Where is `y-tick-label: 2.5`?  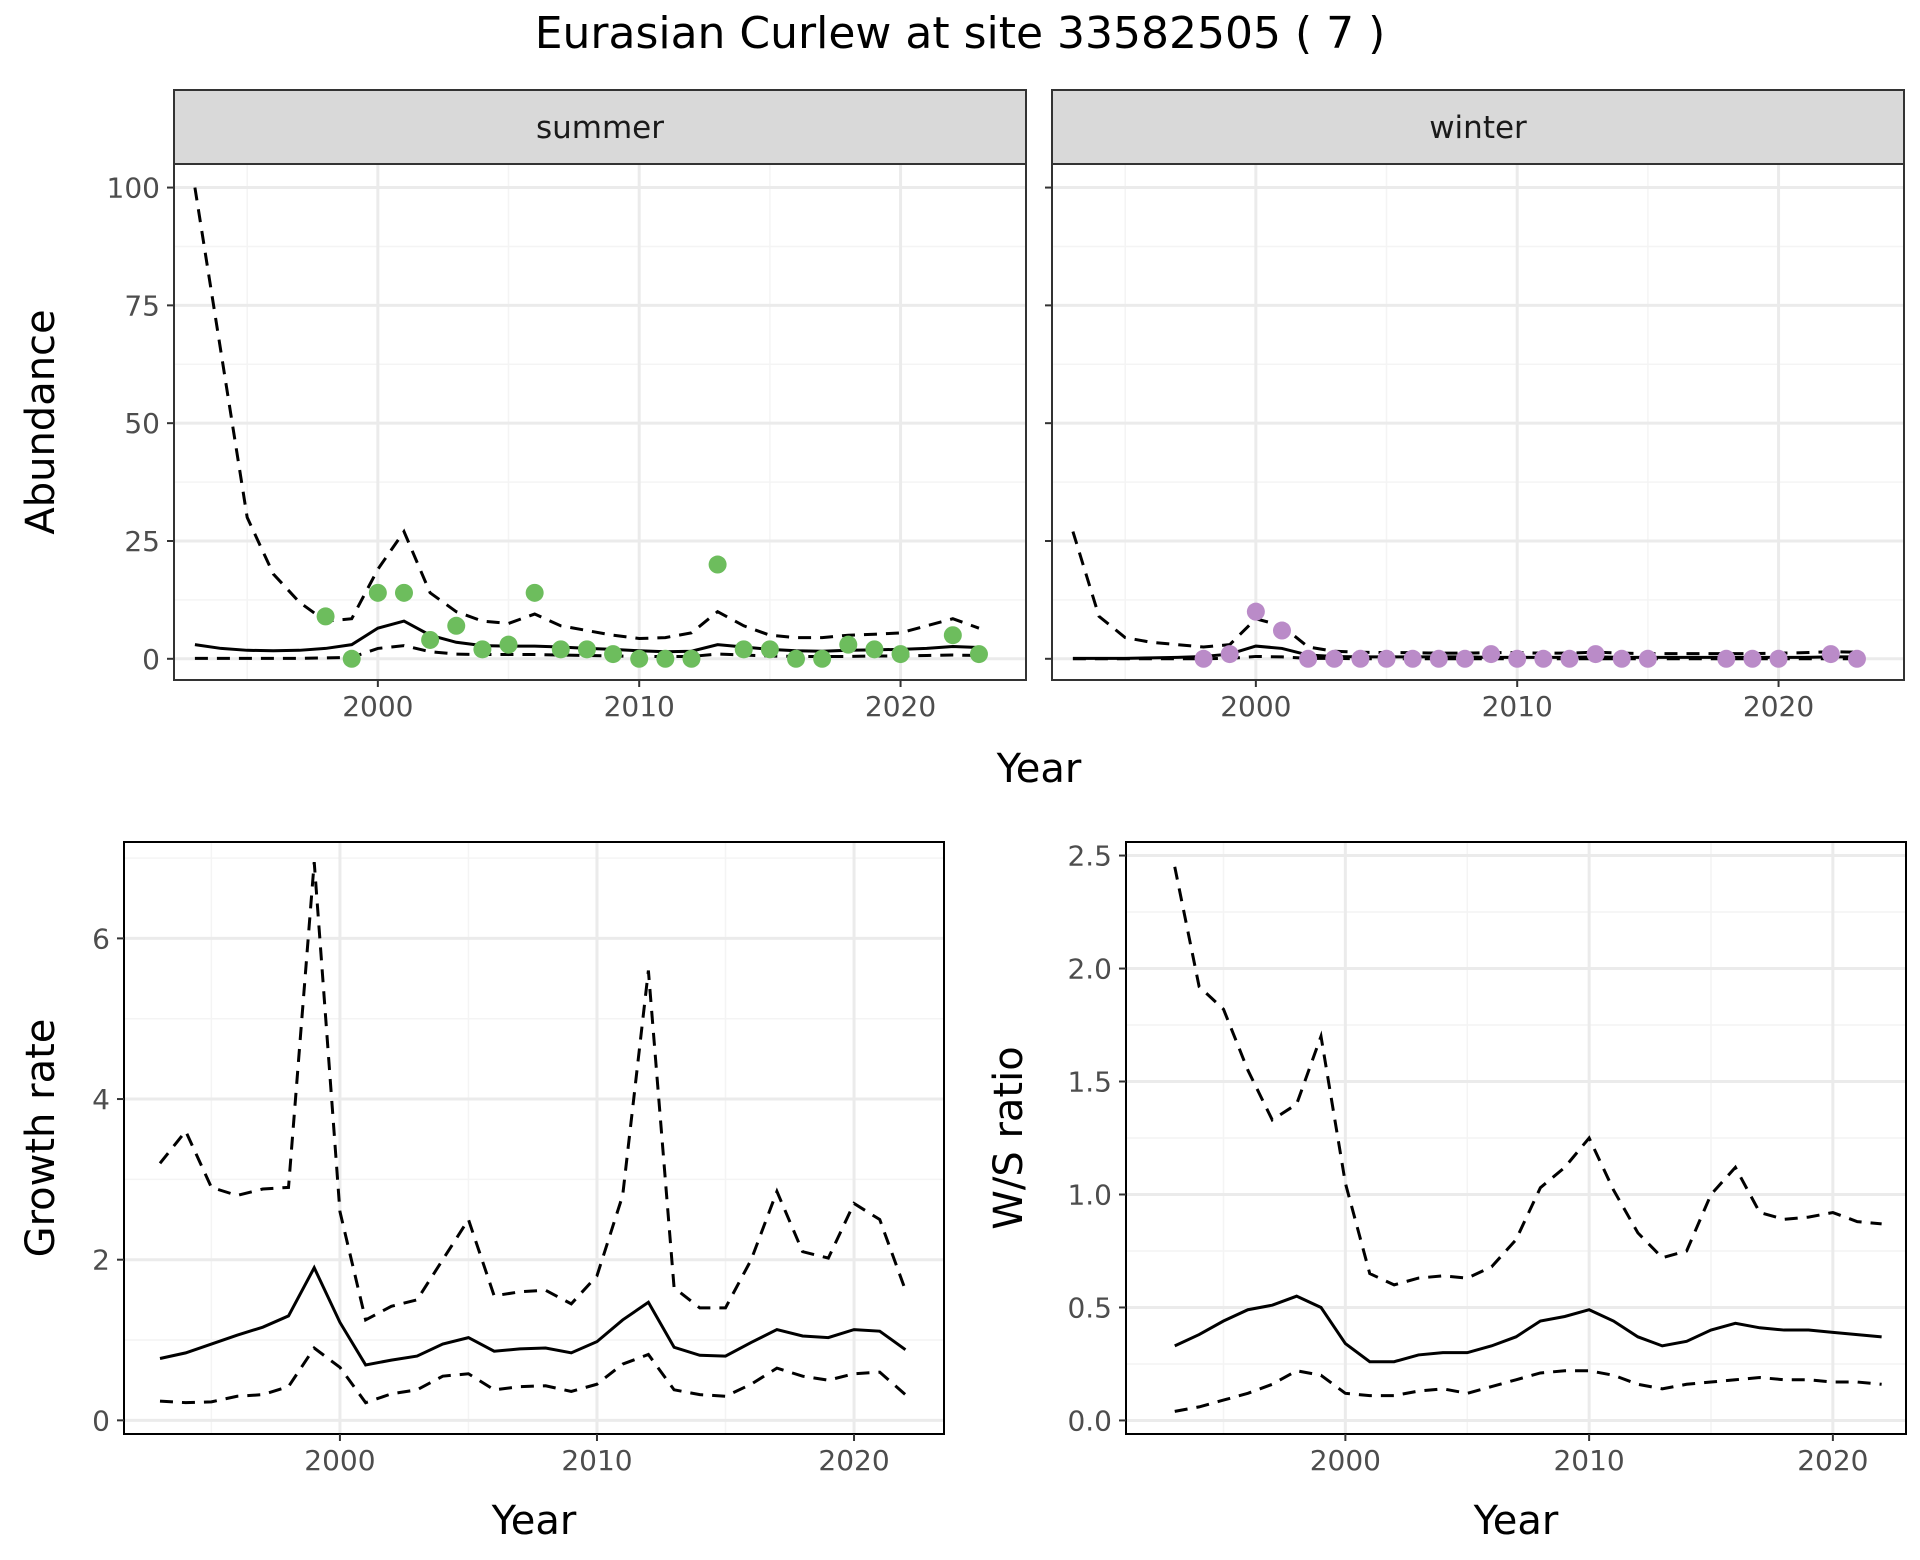
y-tick-label: 2.5 is located at coordinates (1089, 856).